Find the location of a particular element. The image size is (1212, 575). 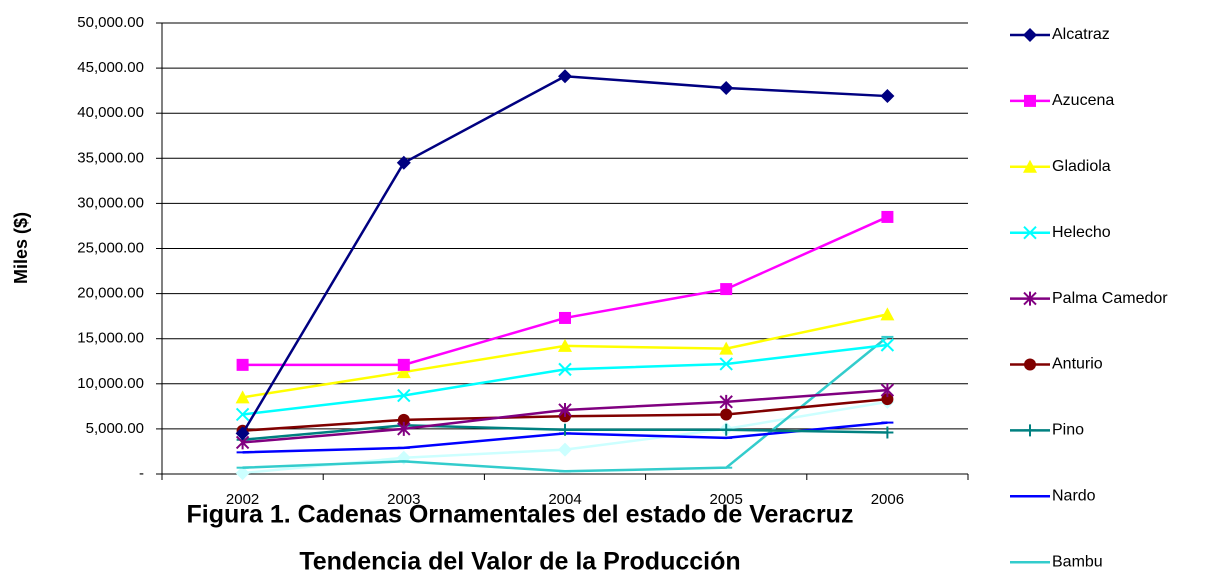

legend-label: Bambu is located at coordinates (1077, 561).